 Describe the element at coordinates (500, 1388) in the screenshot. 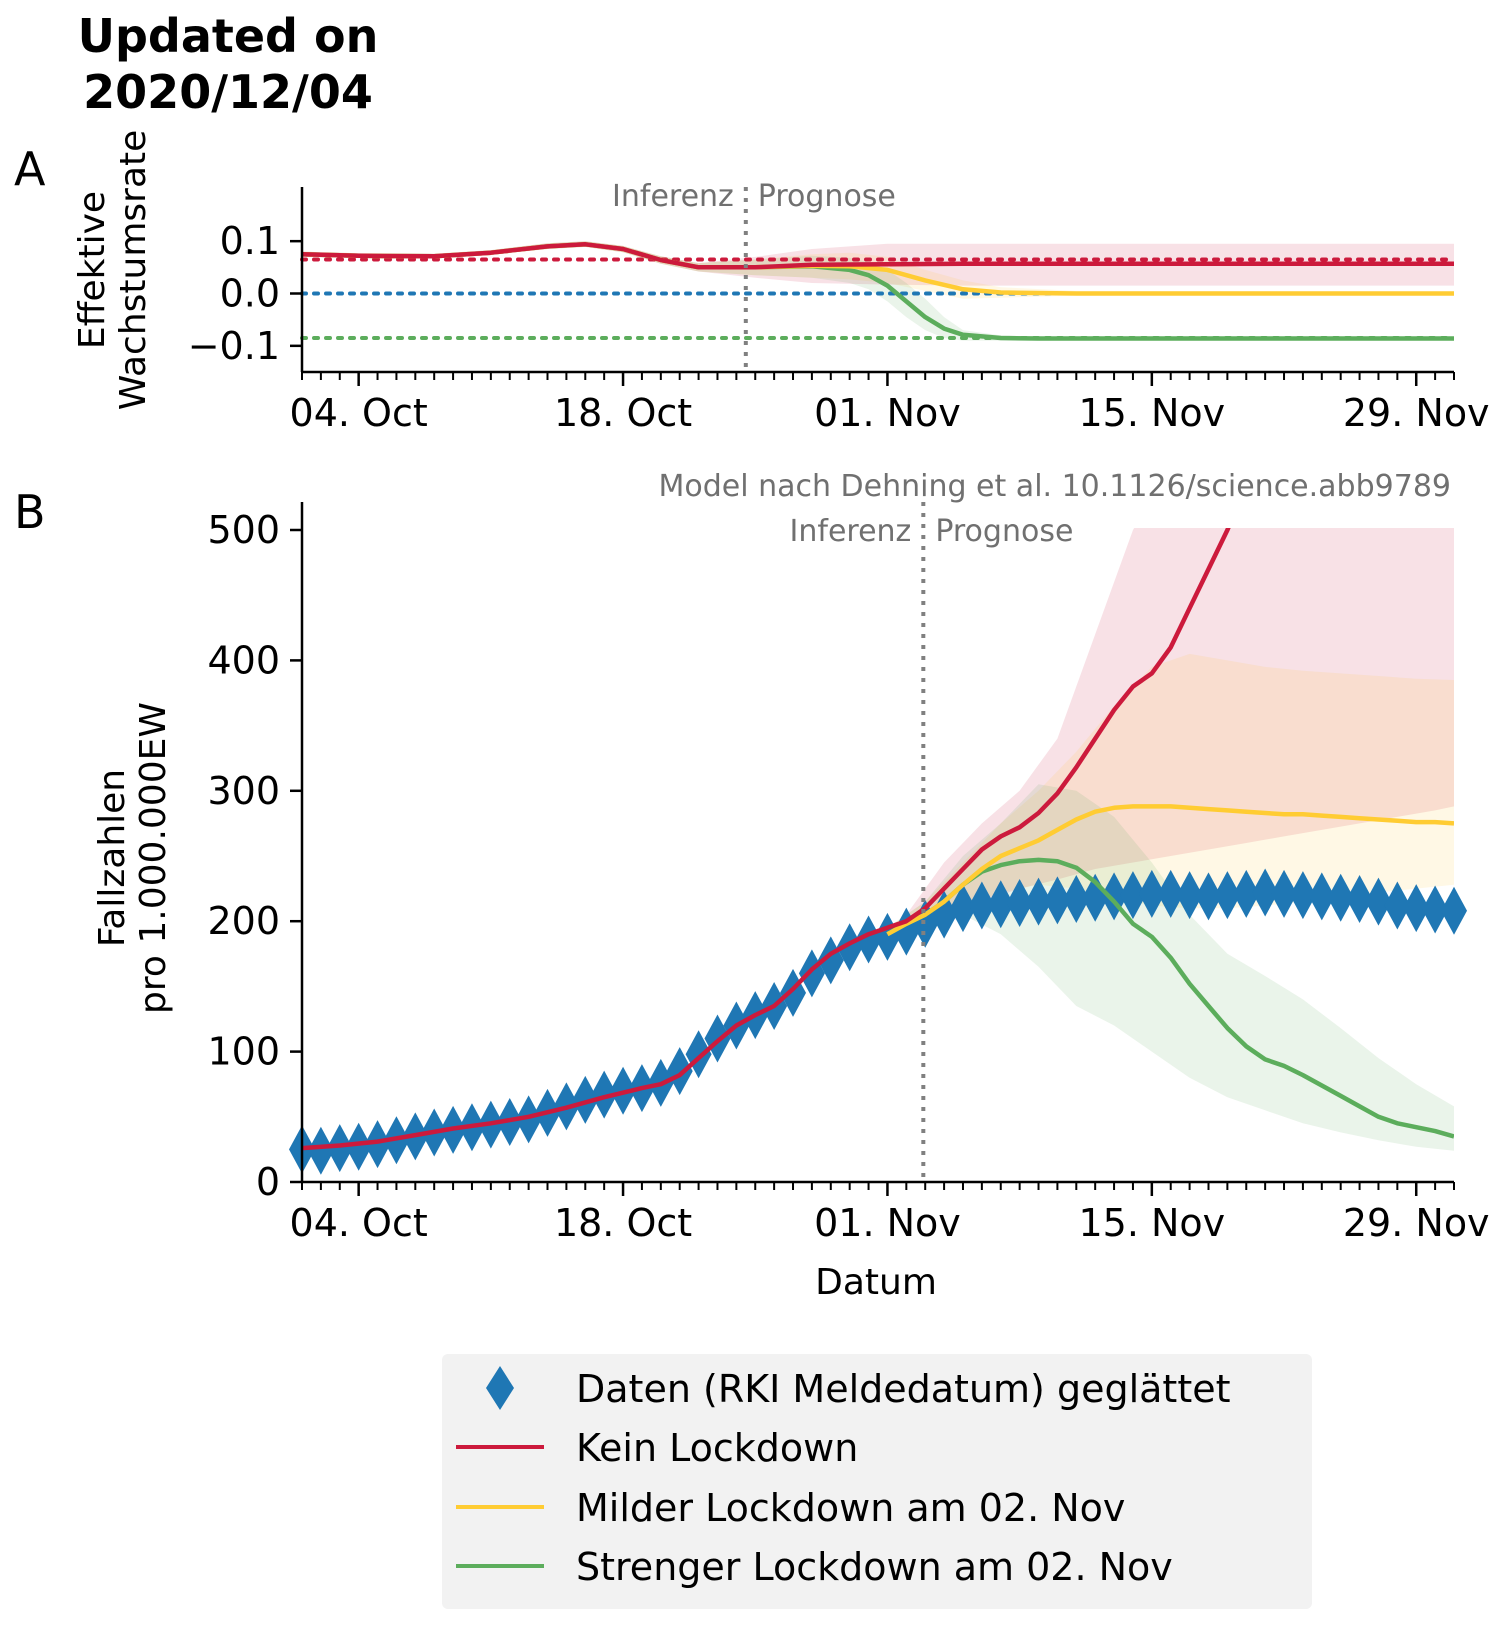

I see `diamond-marker-icon` at that location.